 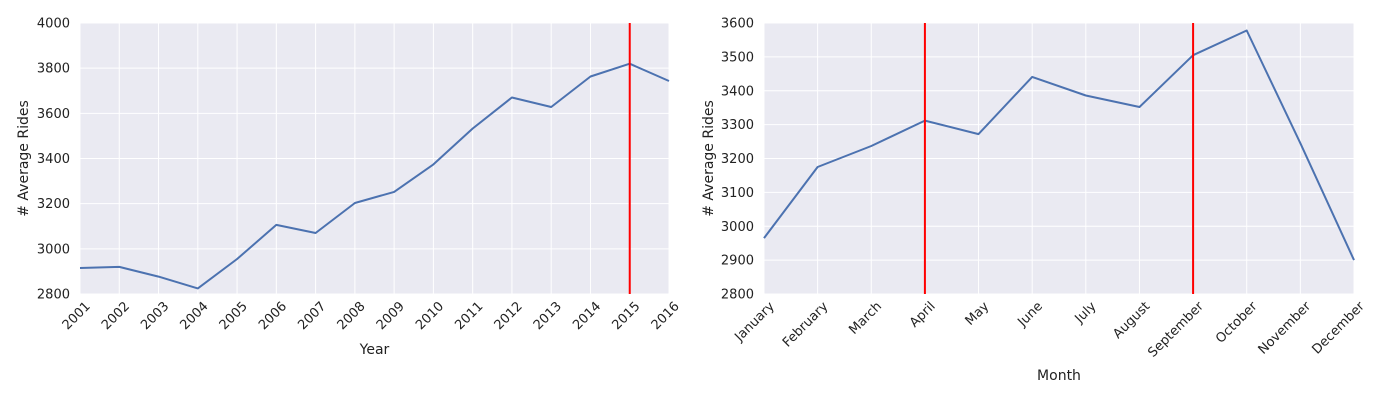 What do you see at coordinates (234, 316) in the screenshot?
I see `x-tick-label: 2005` at bounding box center [234, 316].